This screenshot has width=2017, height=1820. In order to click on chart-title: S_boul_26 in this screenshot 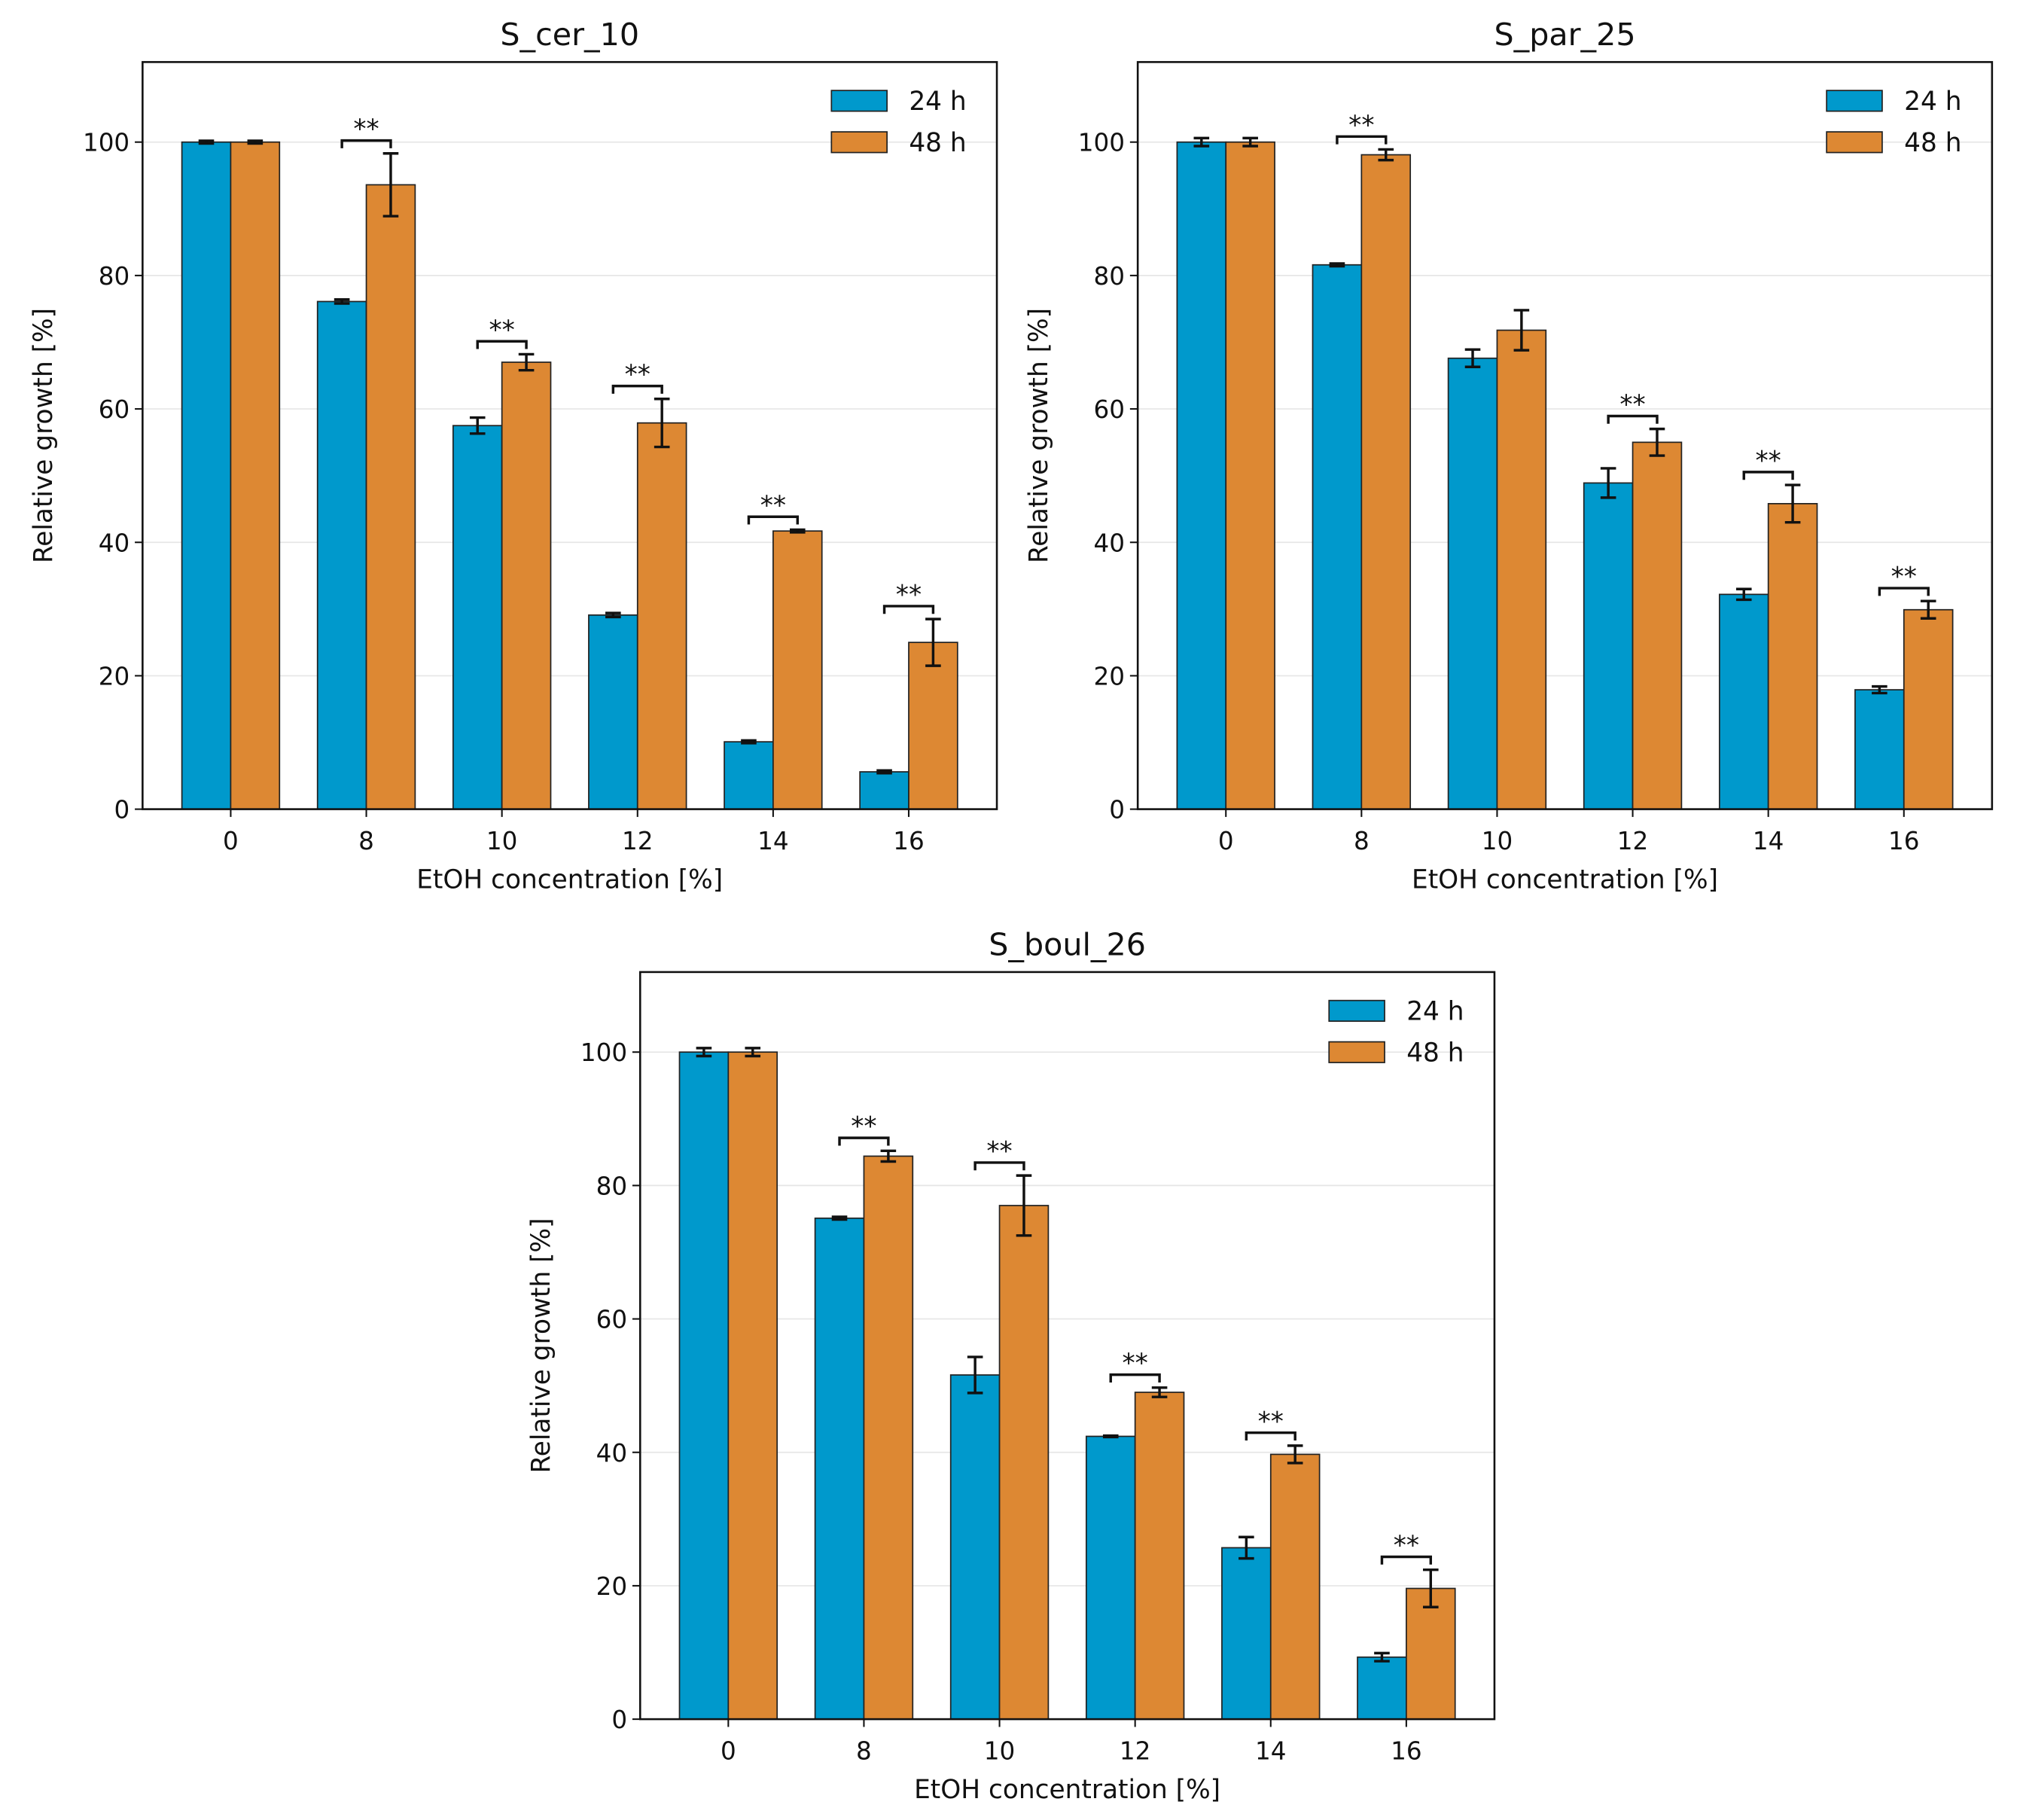, I will do `click(1067, 945)`.